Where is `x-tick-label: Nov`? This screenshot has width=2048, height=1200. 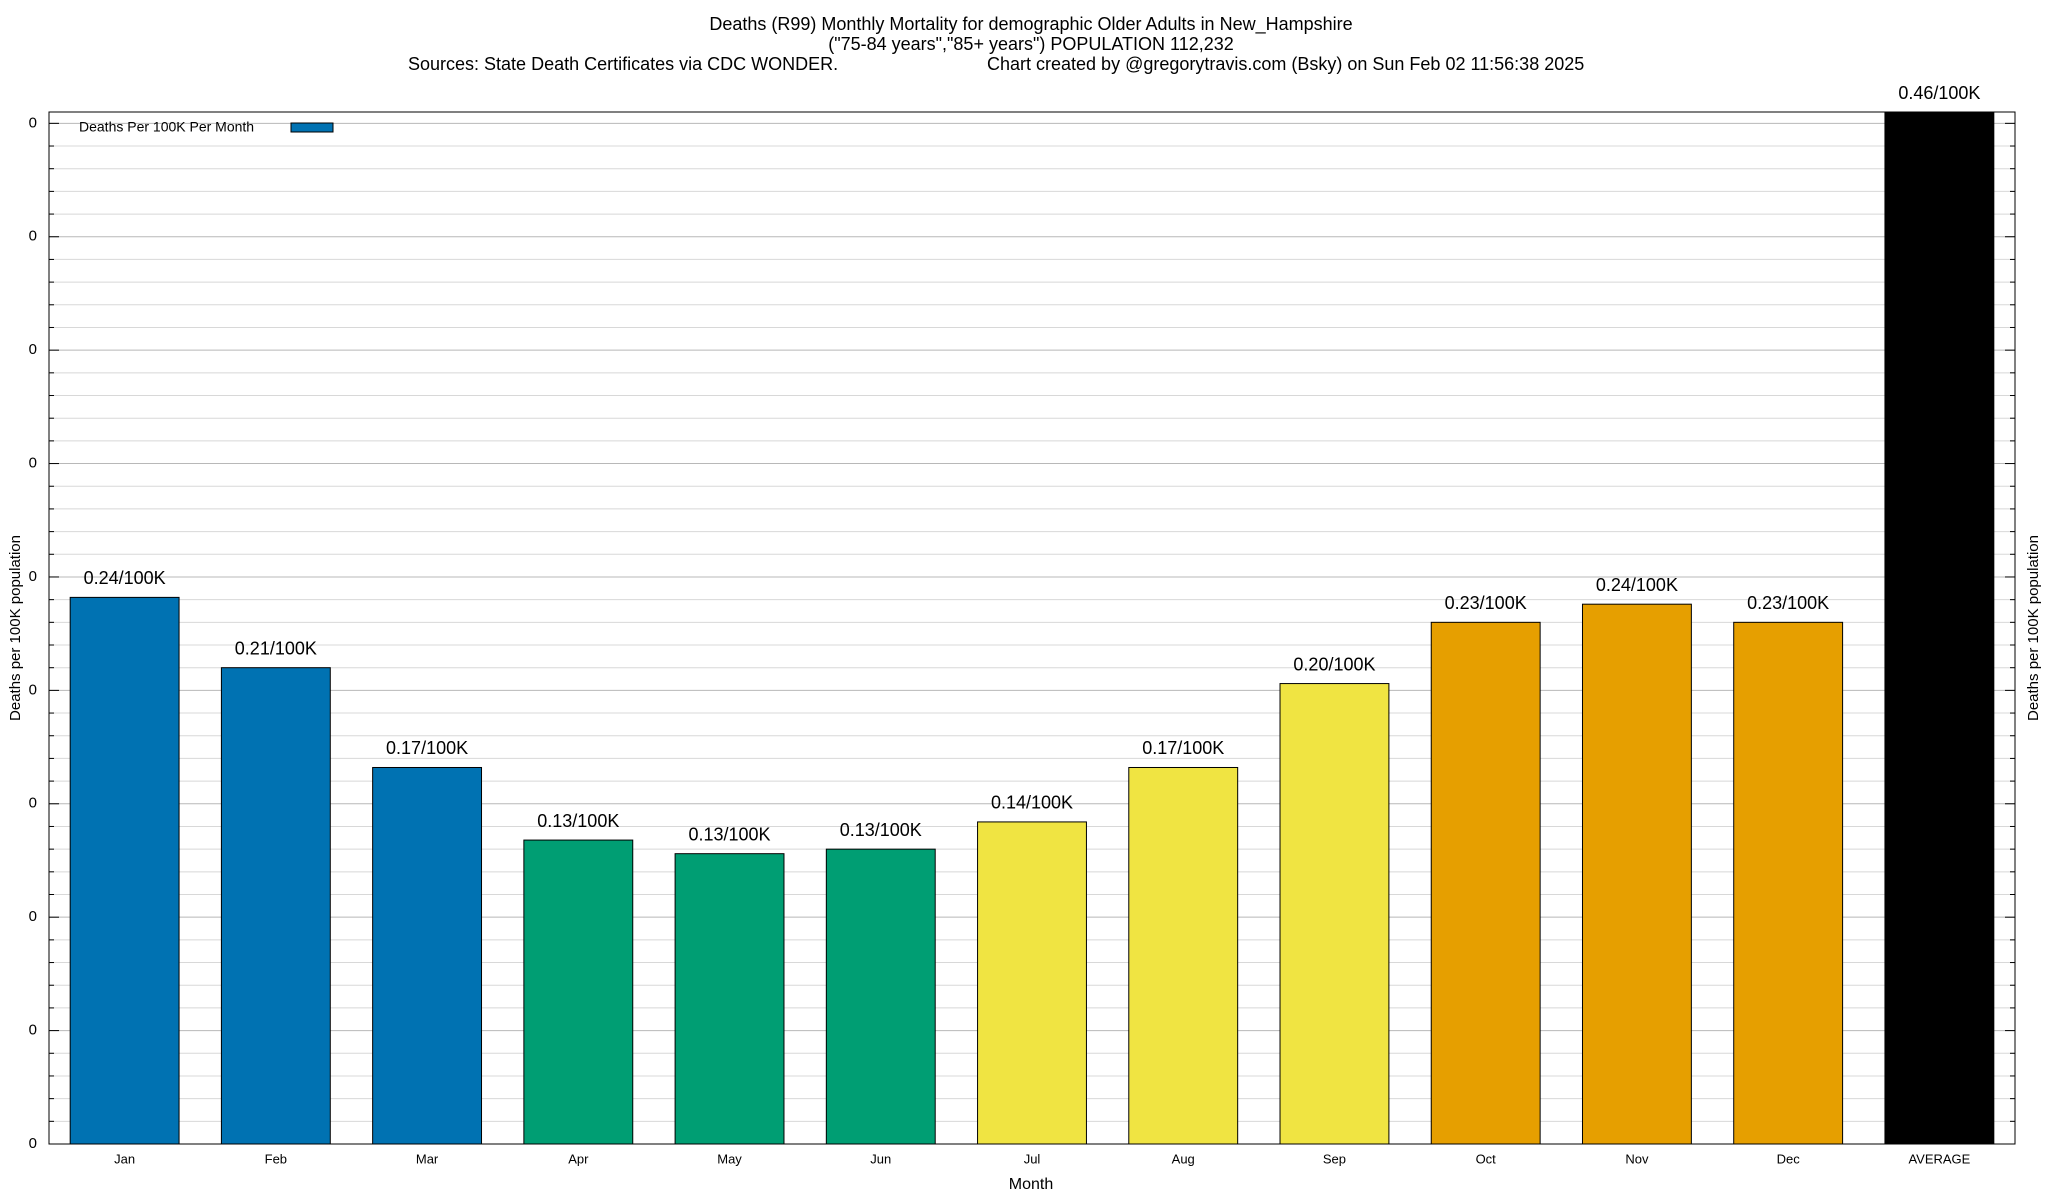 x-tick-label: Nov is located at coordinates (1637, 1158).